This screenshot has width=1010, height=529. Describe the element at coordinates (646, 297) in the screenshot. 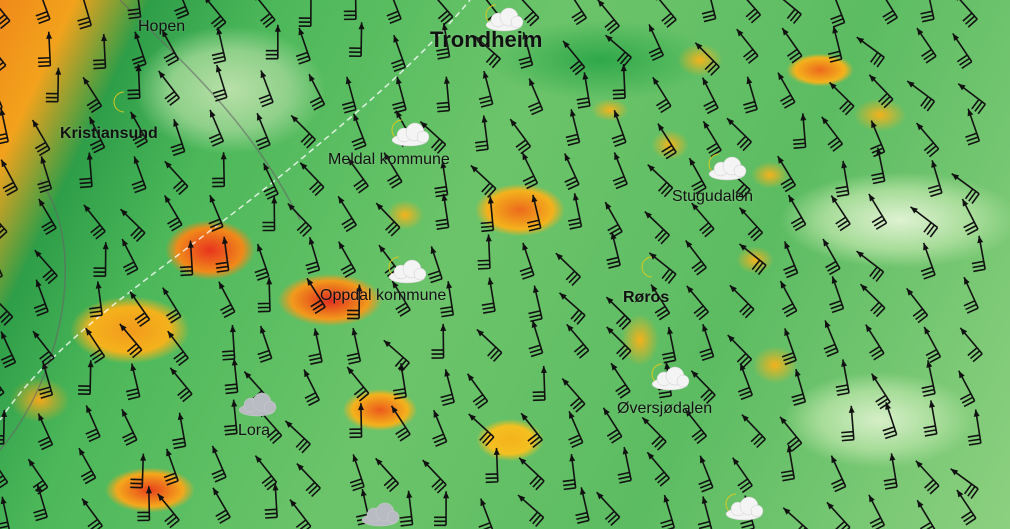

I see `place-roros: Røros` at that location.